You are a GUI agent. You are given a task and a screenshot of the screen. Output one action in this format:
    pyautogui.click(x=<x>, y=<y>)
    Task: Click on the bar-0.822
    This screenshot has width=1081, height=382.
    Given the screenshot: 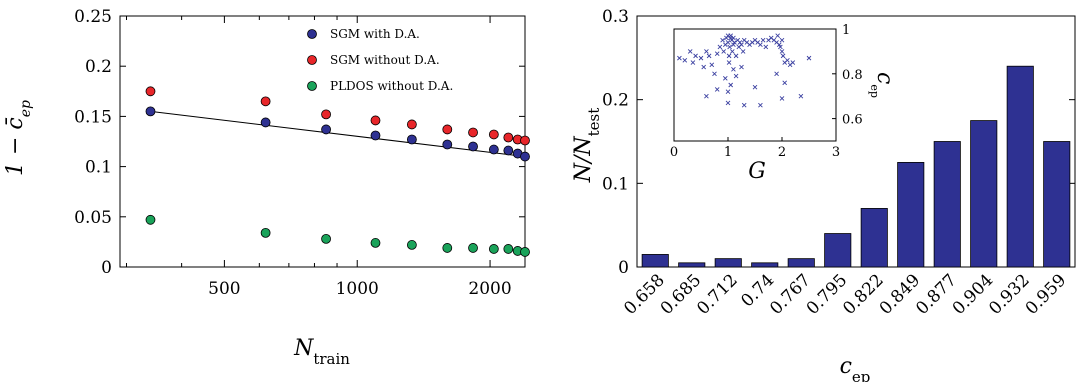 What is the action you would take?
    pyautogui.click(x=874, y=238)
    